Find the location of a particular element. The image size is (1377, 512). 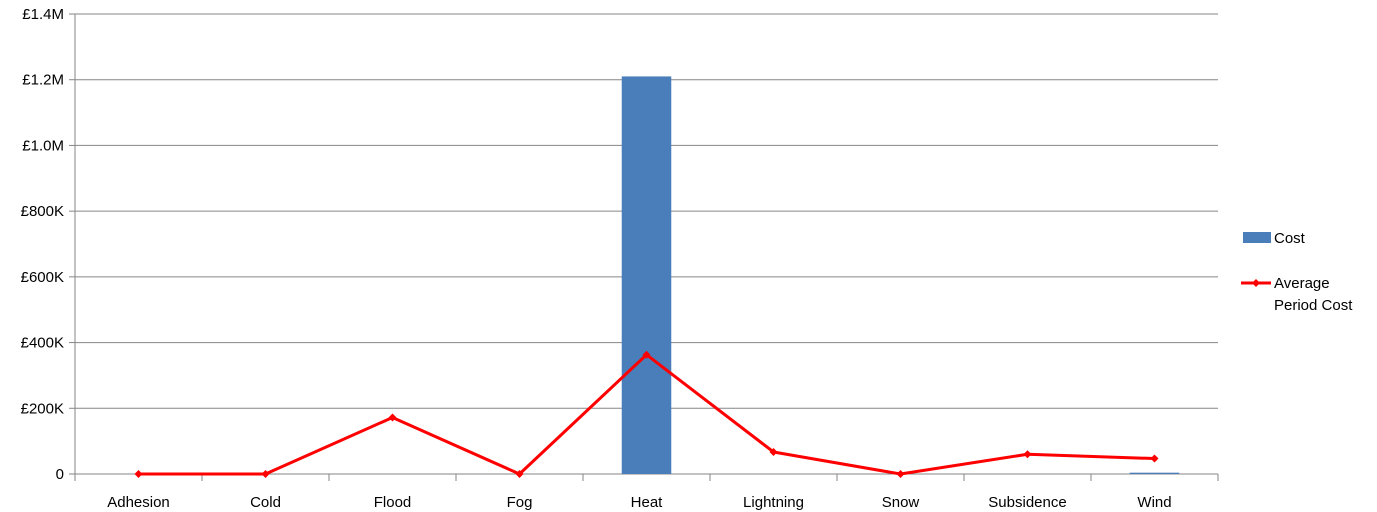

legend: Cost Average Period Cost is located at coordinates (1297, 272).